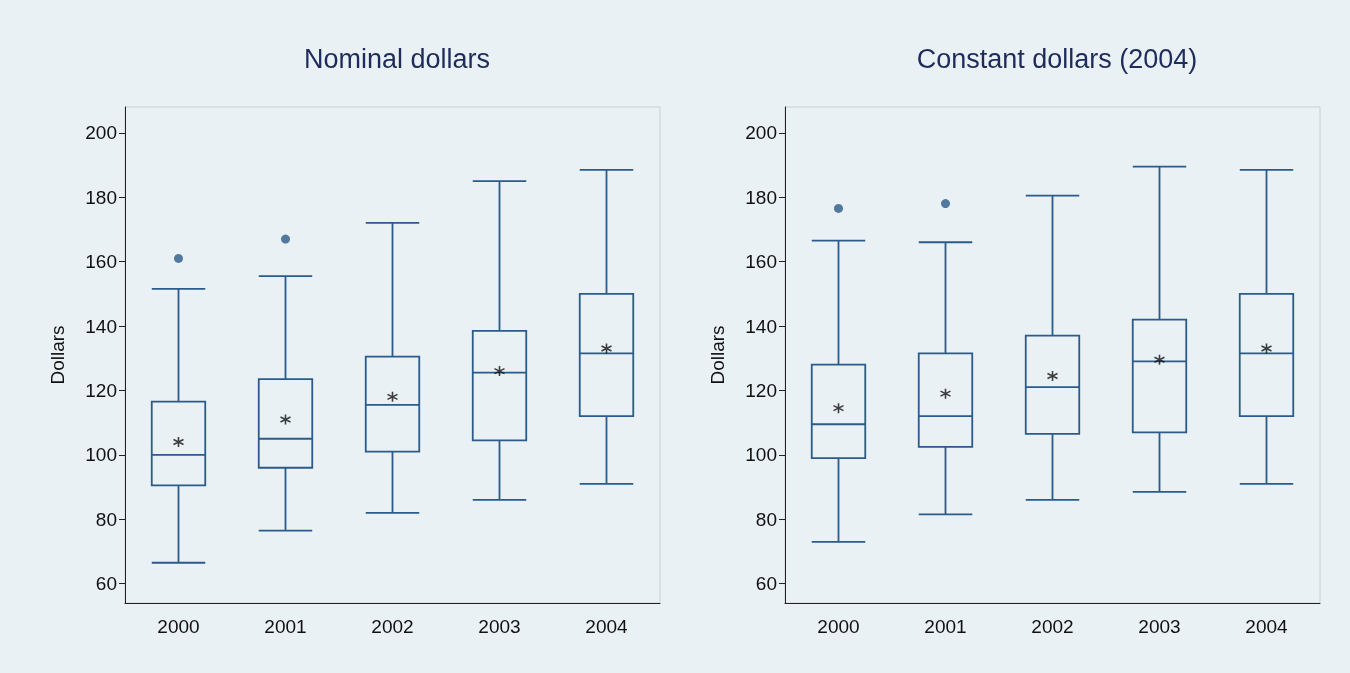 The height and width of the screenshot is (673, 1350). I want to click on chart-title: Constant dollars (2004), so click(1057, 58).